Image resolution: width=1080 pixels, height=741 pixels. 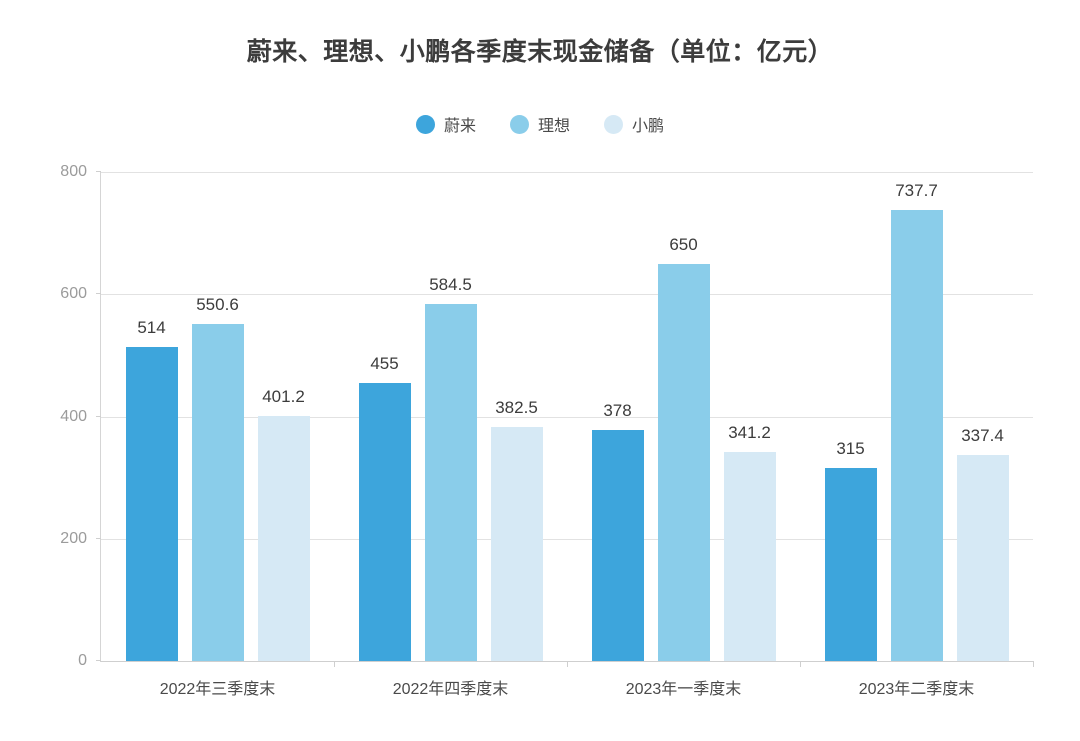 I want to click on bar: 584.5, so click(x=450, y=468).